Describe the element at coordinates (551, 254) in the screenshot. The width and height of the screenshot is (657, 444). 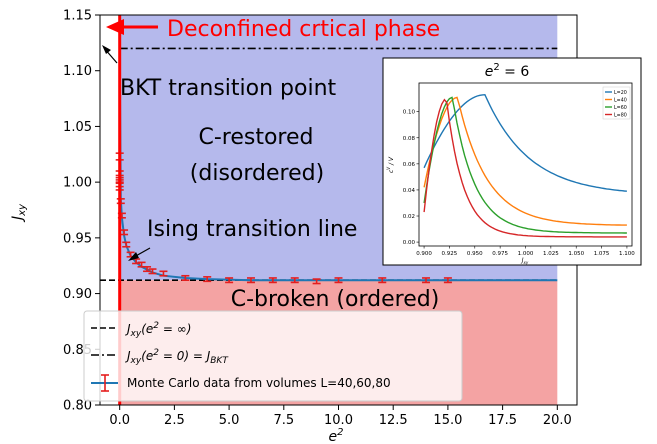
I see `inset-x-tick-label: 1.025` at that location.